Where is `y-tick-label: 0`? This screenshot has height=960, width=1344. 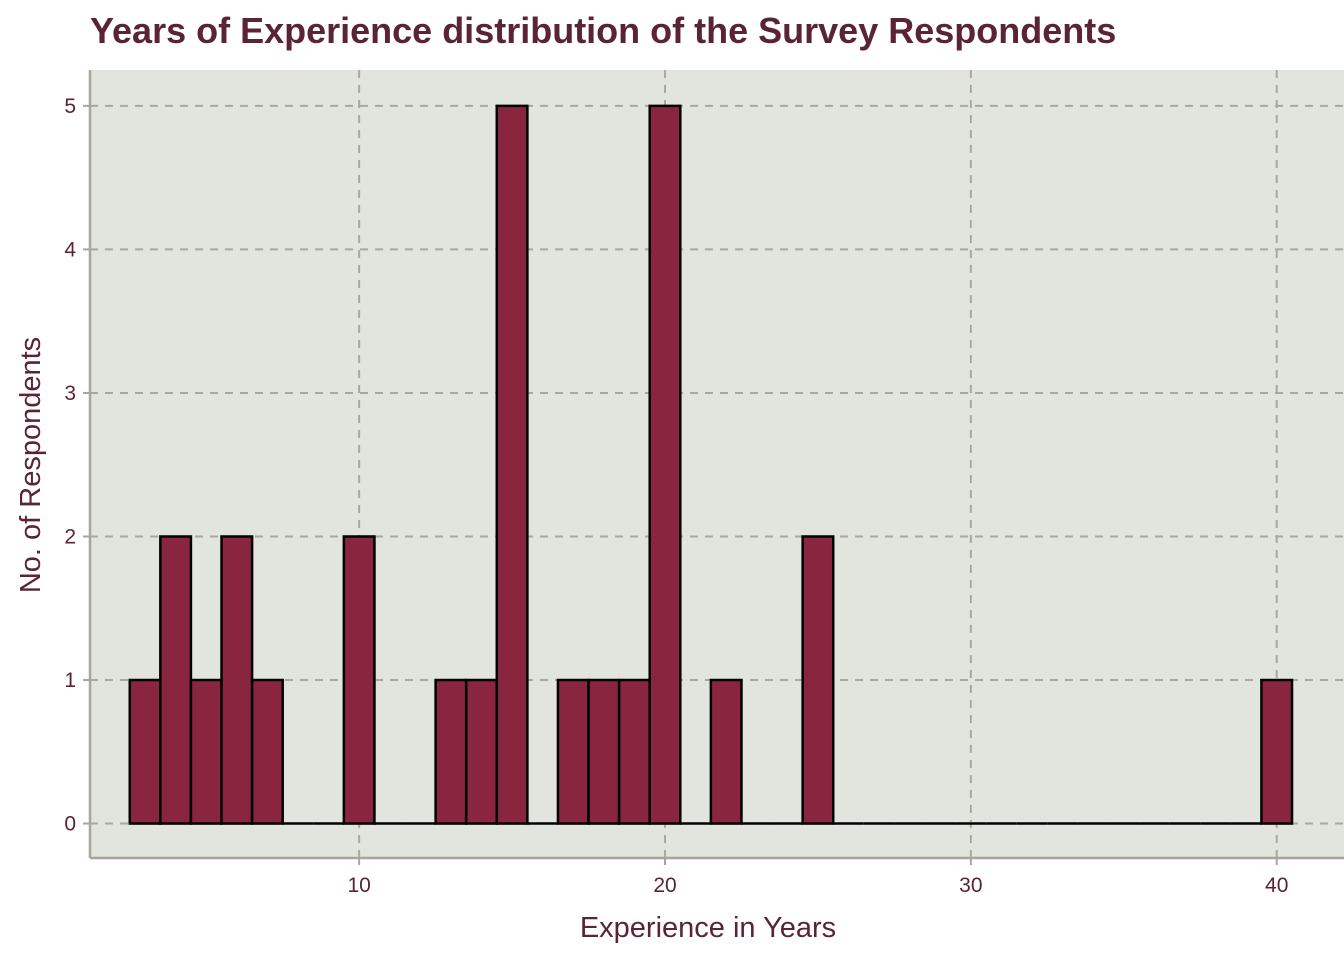
y-tick-label: 0 is located at coordinates (70, 824).